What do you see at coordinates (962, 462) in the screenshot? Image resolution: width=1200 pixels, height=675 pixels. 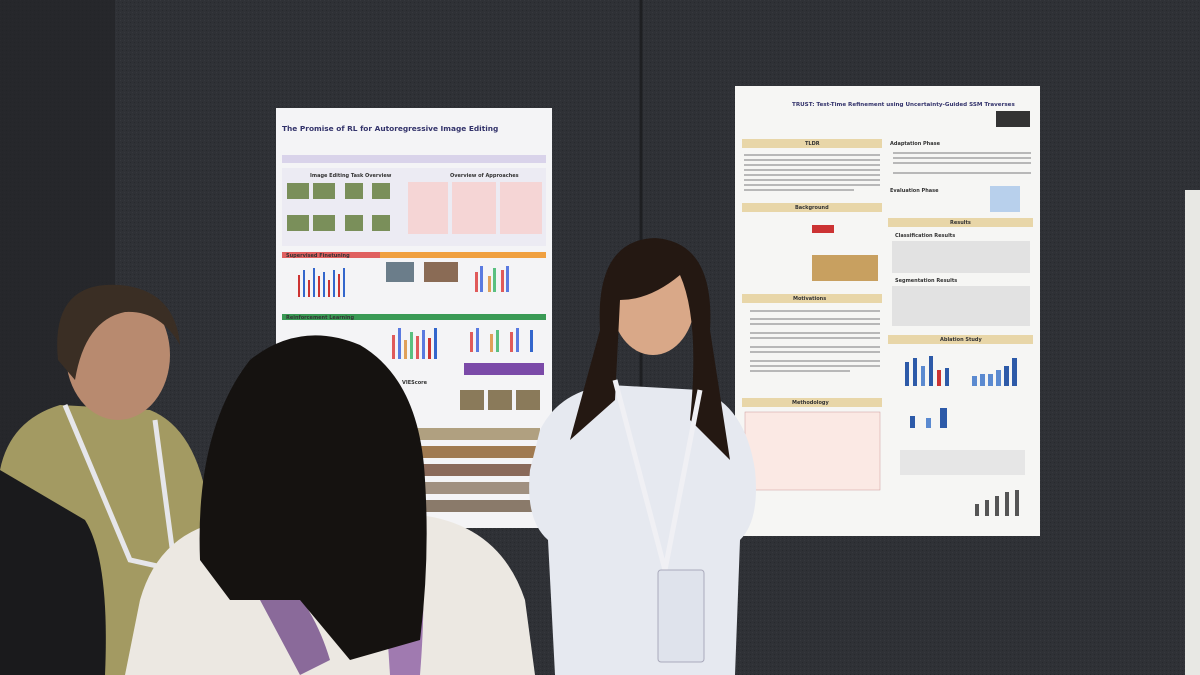 I see `results-chart` at bounding box center [962, 462].